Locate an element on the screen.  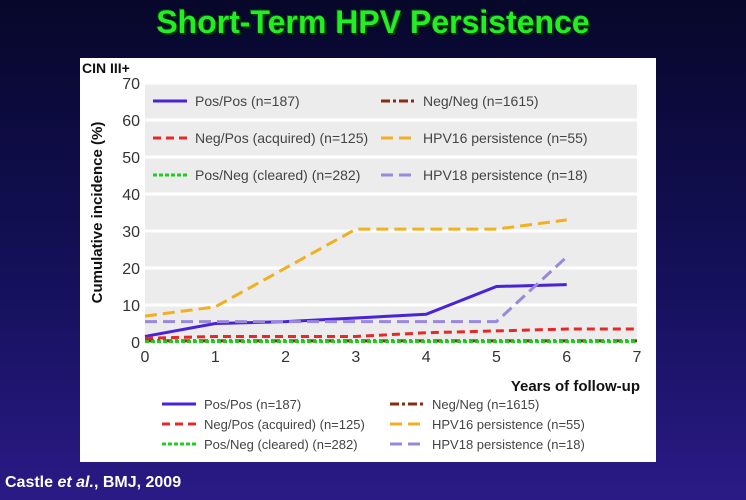
legend-bottom-label: HPV18 persistence (n=18) is located at coordinates (508, 444).